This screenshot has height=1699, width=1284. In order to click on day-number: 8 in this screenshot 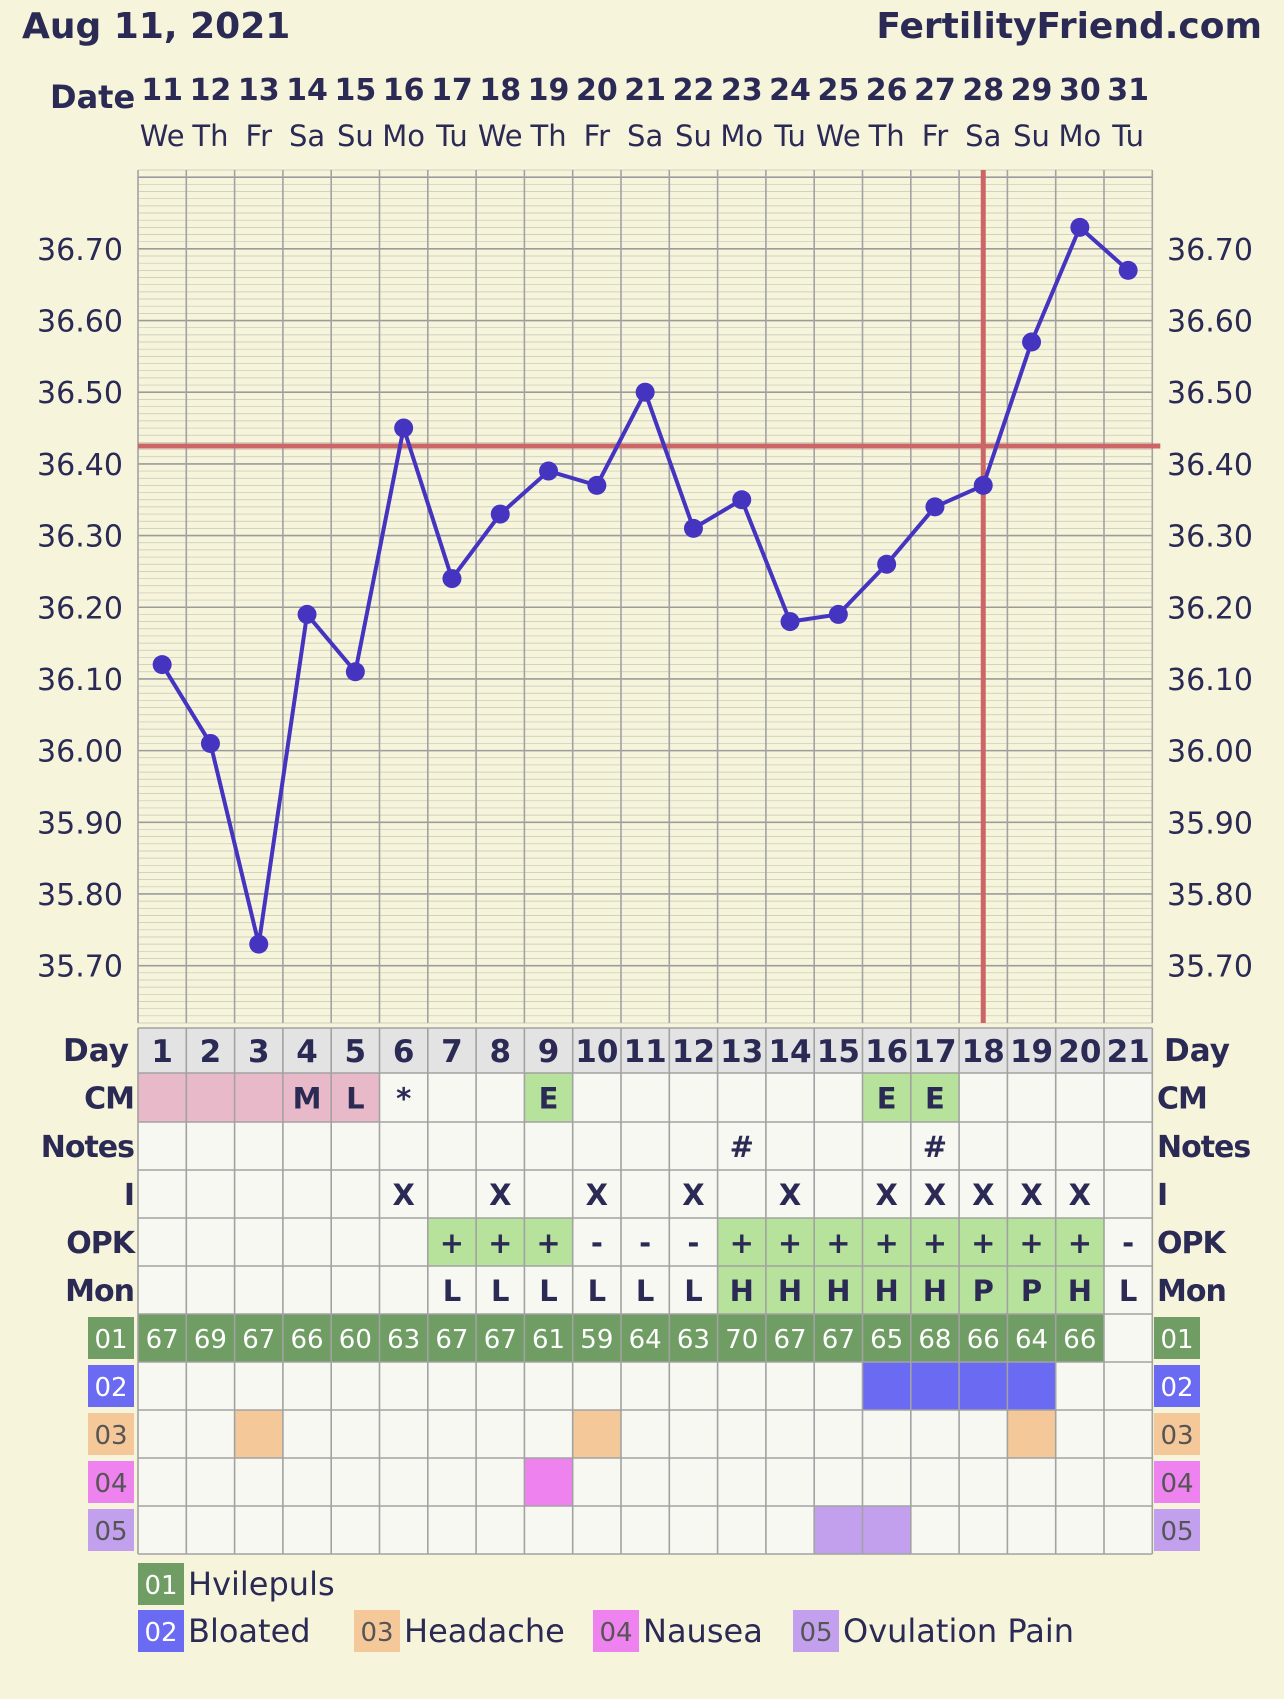, I will do `click(500, 1052)`.